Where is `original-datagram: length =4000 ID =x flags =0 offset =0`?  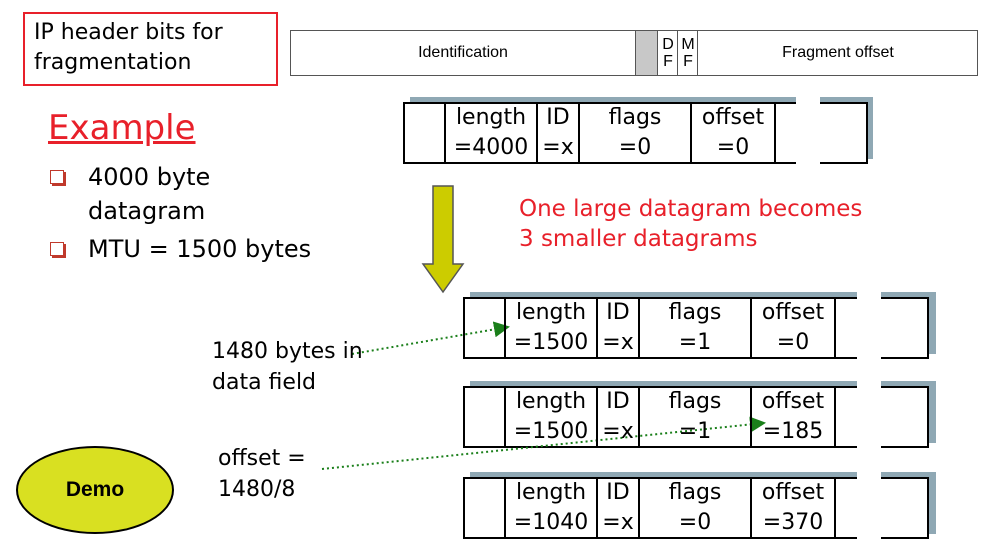 original-datagram: length =4000 ID =x flags =0 offset =0 is located at coordinates (635, 133).